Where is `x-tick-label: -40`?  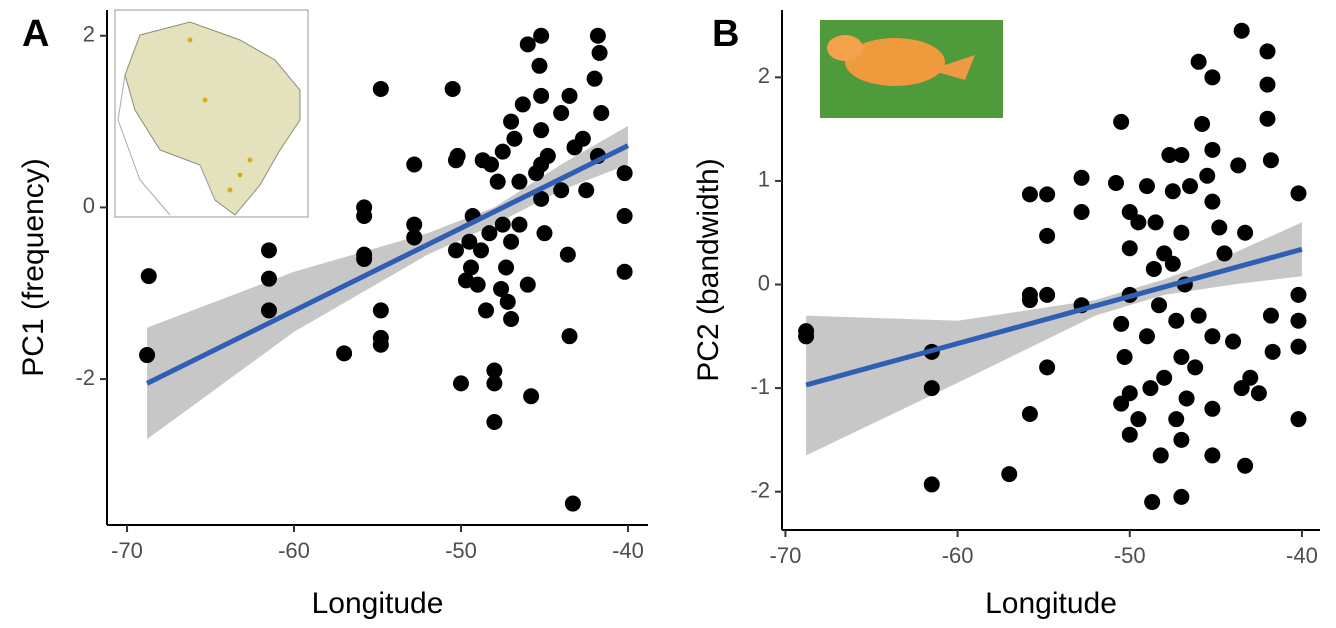
x-tick-label: -40 is located at coordinates (628, 550).